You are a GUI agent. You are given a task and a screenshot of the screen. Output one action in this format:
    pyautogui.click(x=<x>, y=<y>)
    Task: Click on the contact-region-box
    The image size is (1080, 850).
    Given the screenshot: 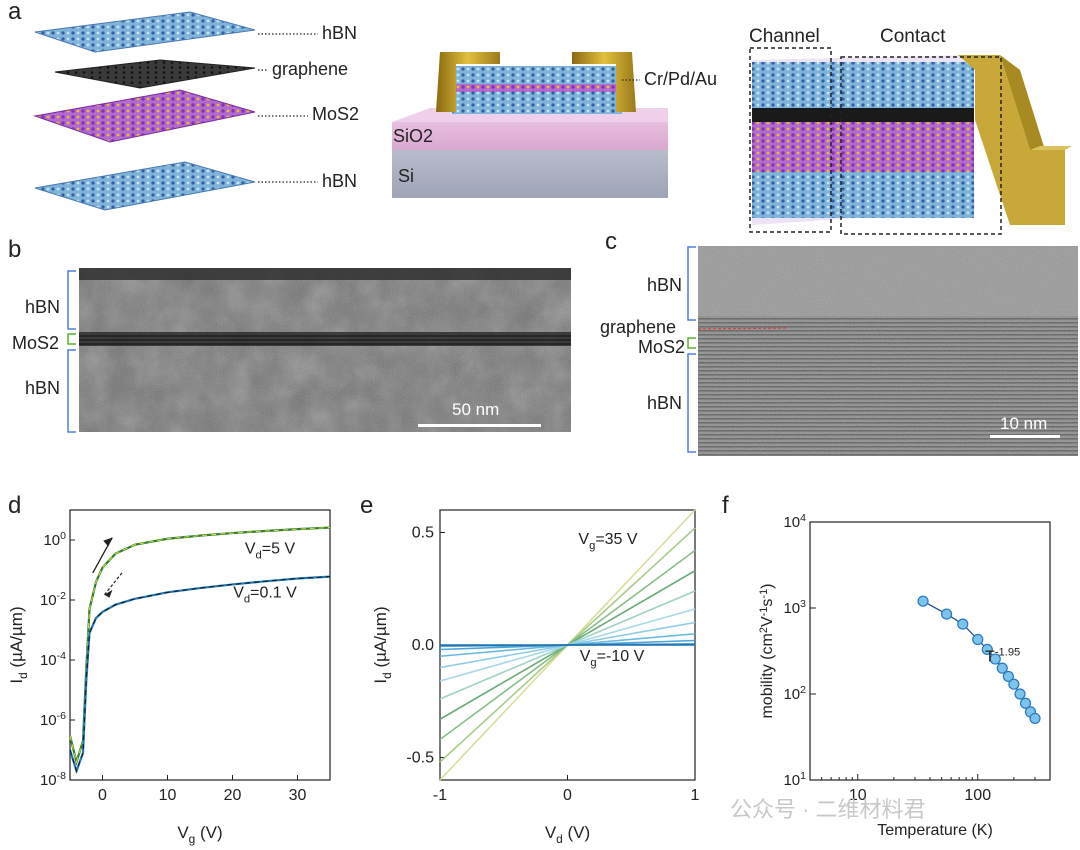 What is the action you would take?
    pyautogui.click(x=921, y=145)
    